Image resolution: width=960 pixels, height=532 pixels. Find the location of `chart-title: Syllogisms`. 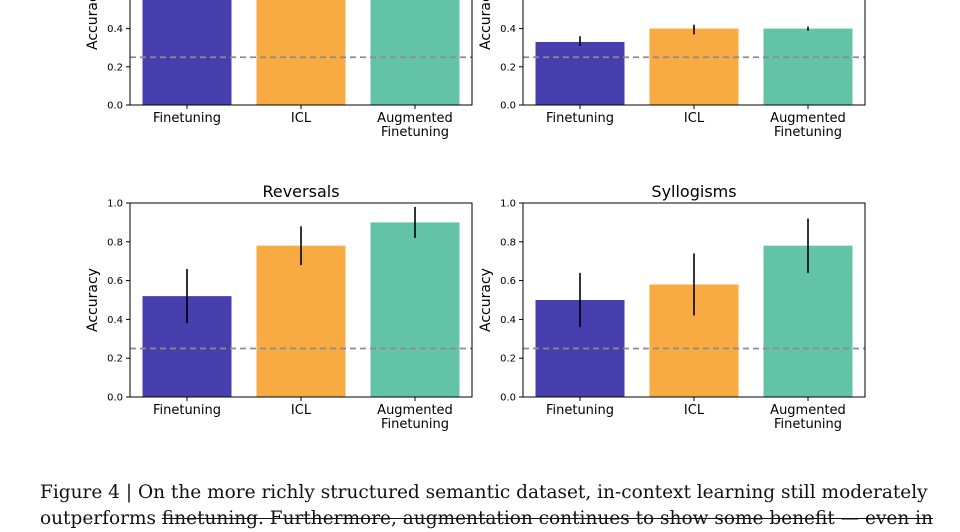

chart-title: Syllogisms is located at coordinates (693, 191).